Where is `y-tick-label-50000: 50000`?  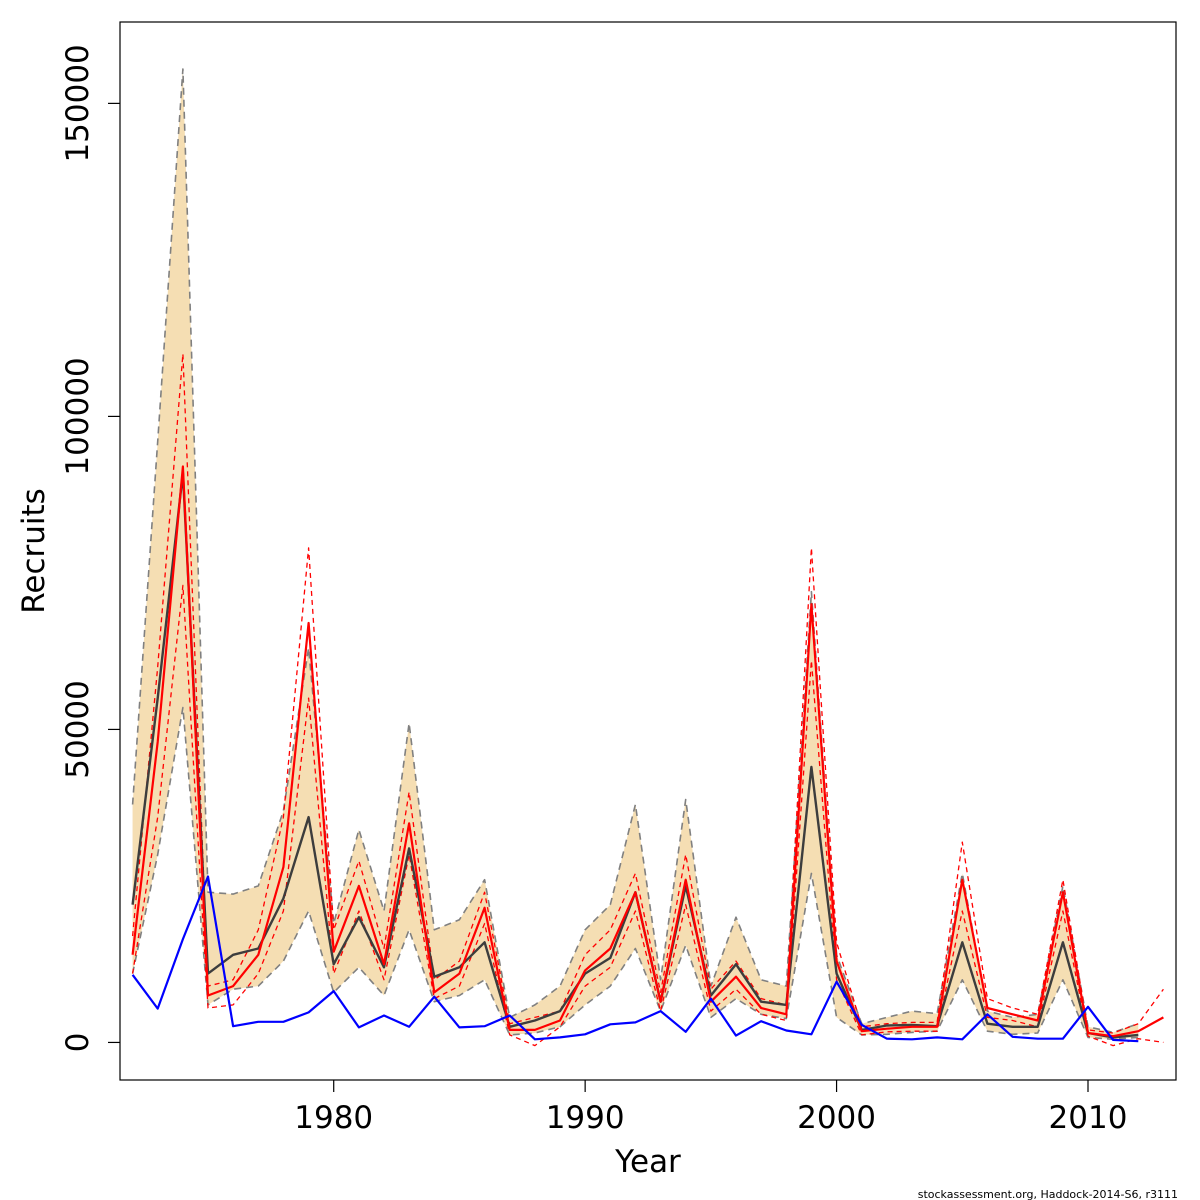
y-tick-label-50000: 50000 is located at coordinates (78, 729).